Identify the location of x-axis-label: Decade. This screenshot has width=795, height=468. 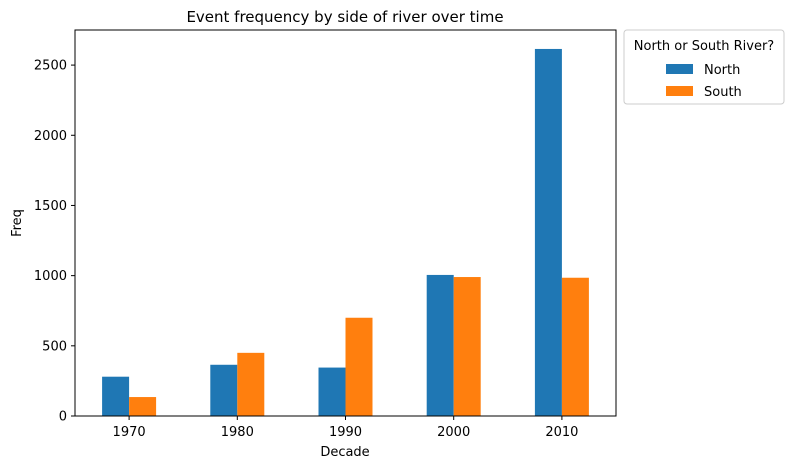
(344, 452).